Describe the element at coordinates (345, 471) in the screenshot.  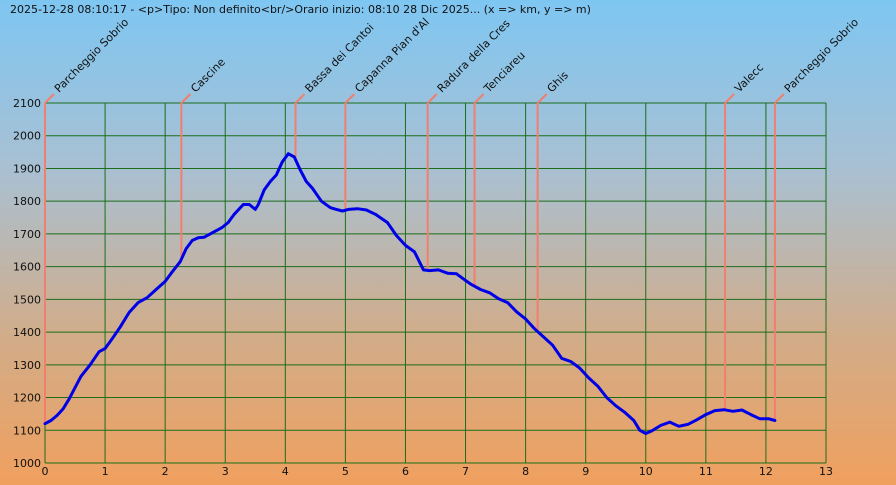
I see `x-tick-label: 5` at that location.